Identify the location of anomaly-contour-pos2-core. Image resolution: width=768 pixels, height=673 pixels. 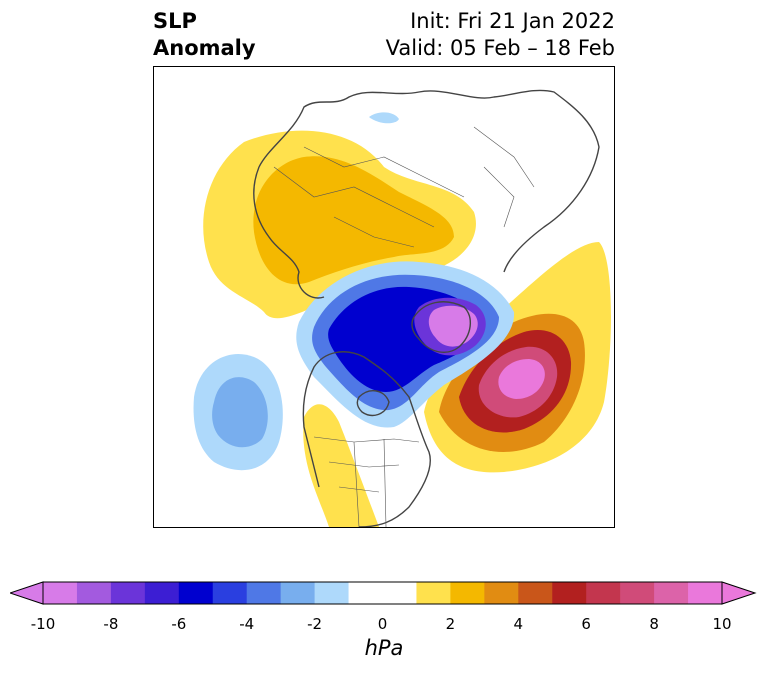
(521, 379).